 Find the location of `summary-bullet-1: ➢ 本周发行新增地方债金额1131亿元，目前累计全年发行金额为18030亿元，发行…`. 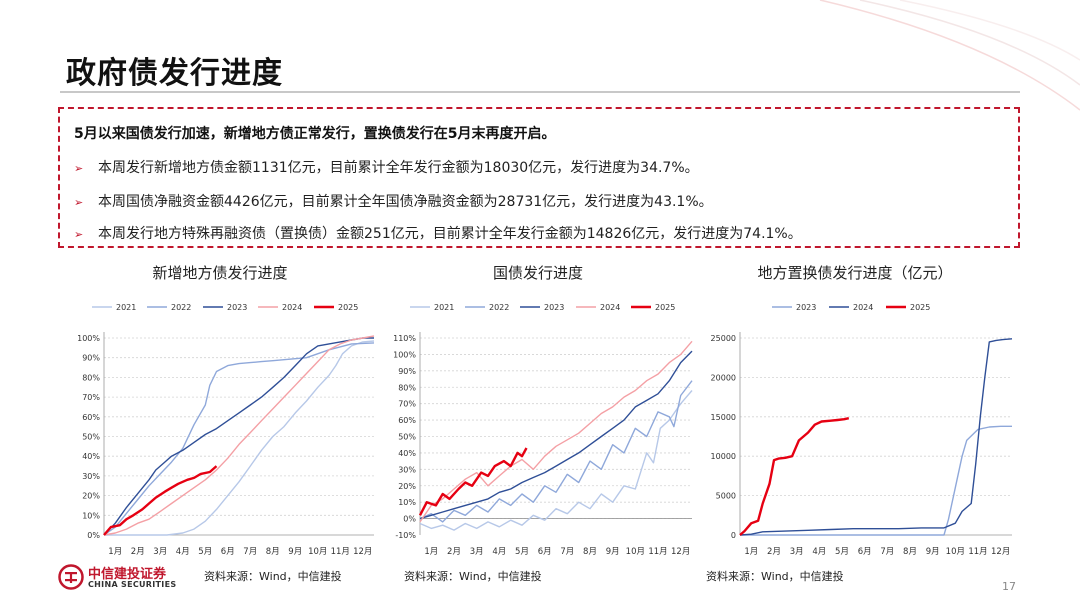

summary-bullet-1: ➢ 本周发行新增地方债金额1131亿元，目前累计全年发行金额为18030亿元，发行… is located at coordinates (386, 168).